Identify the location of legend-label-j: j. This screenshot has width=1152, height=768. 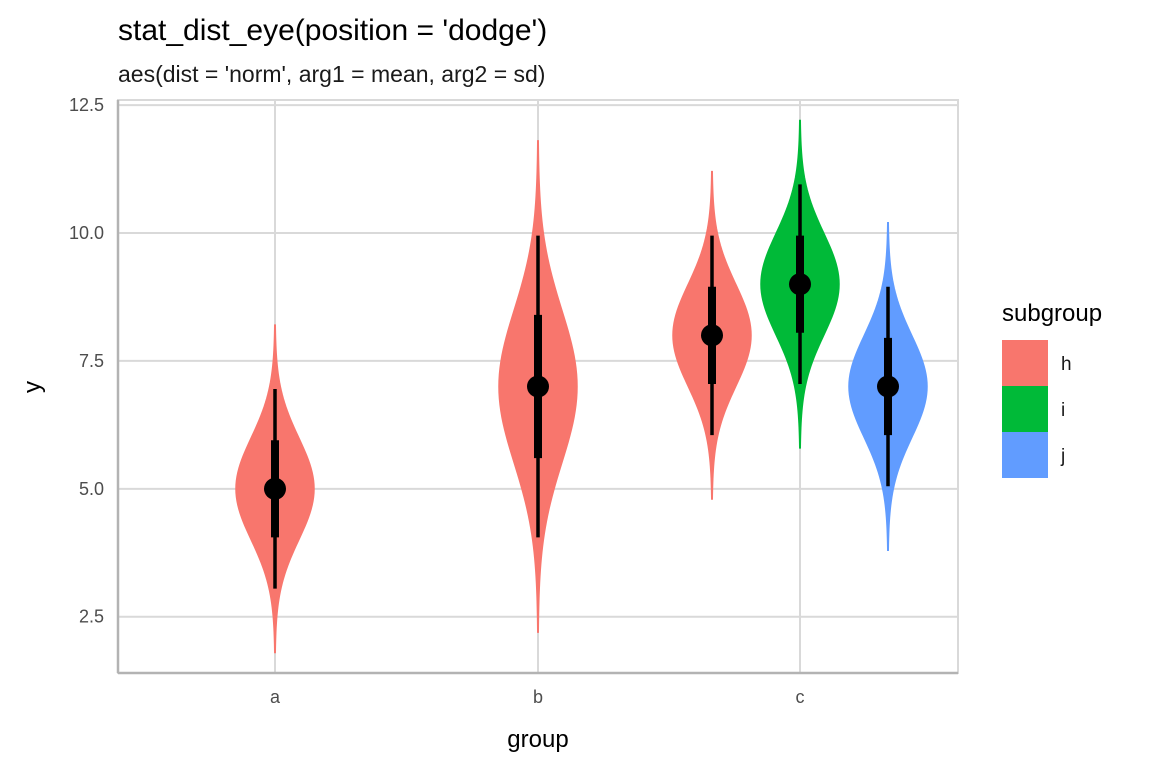
(1062, 456).